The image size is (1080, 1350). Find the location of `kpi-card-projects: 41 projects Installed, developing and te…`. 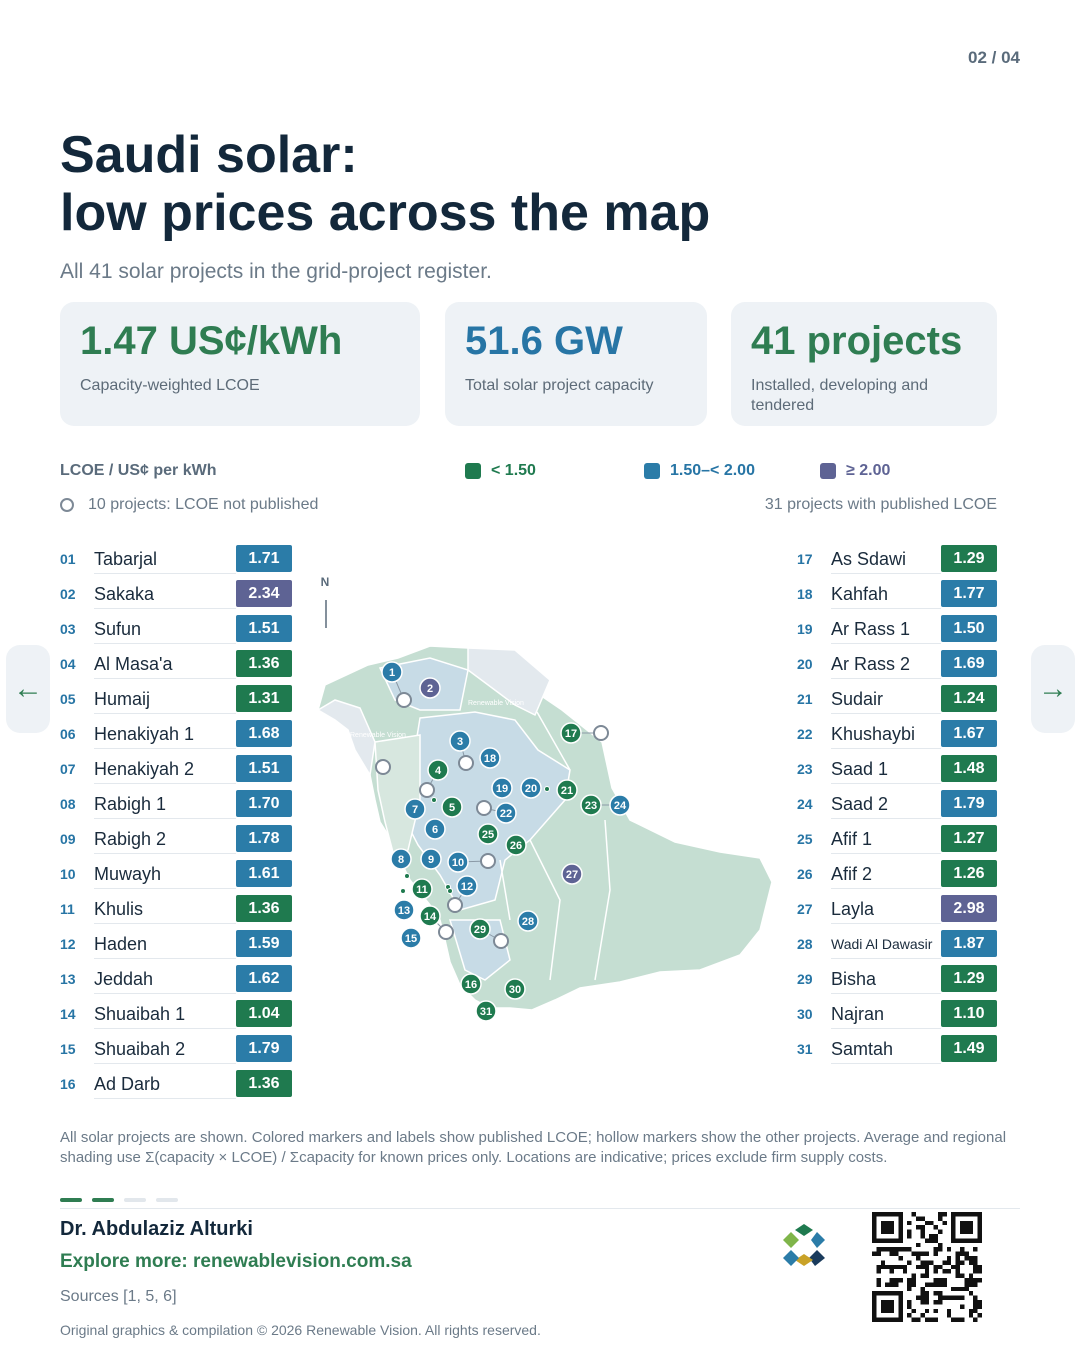

kpi-card-projects: 41 projects Installed, developing and te… is located at coordinates (864, 364).